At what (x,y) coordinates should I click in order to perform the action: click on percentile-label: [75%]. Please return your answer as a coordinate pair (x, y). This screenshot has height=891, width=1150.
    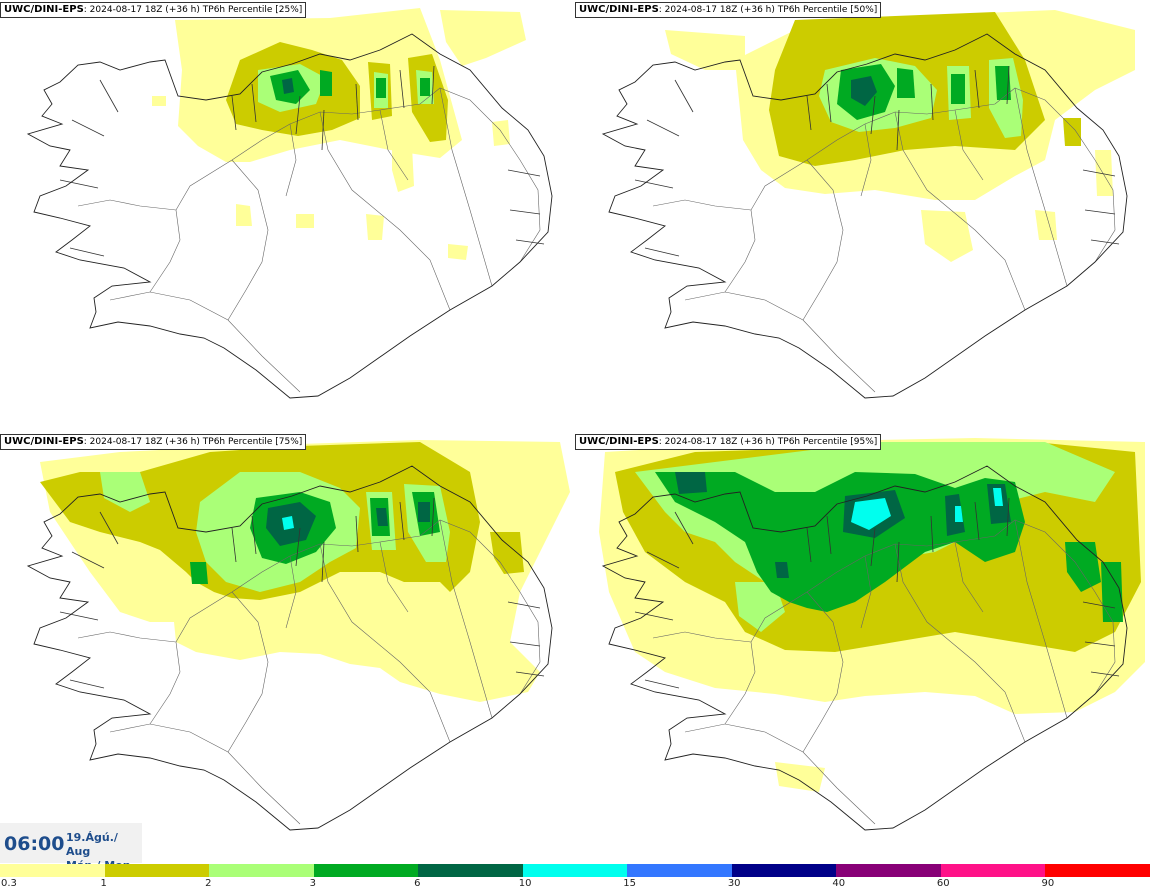
    Looking at the image, I should click on (289, 442).